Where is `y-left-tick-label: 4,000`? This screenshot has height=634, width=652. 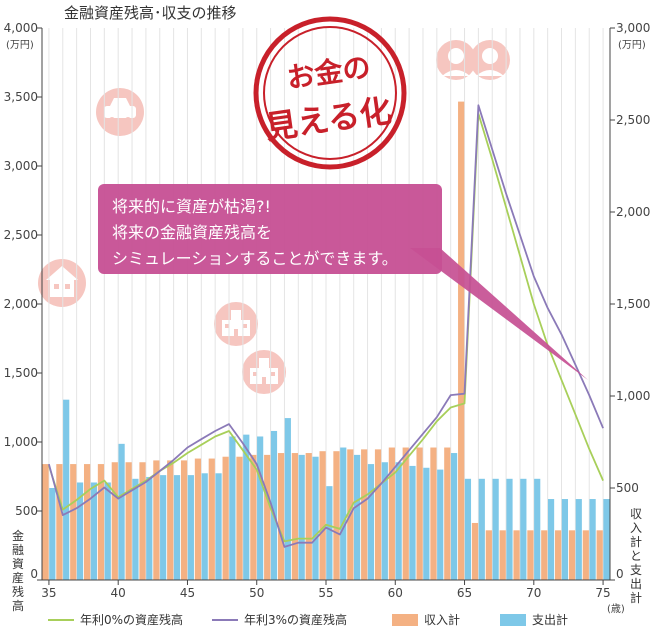
y-left-tick-label: 4,000 is located at coordinates (21, 28).